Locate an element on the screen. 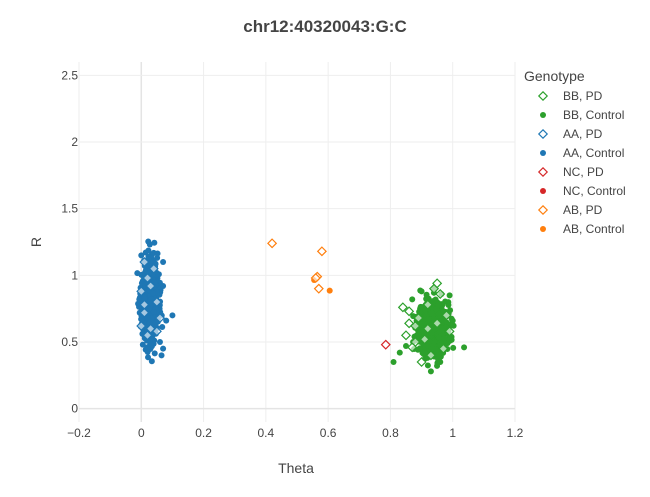  legend-item: NC, Control is located at coordinates (583, 191).